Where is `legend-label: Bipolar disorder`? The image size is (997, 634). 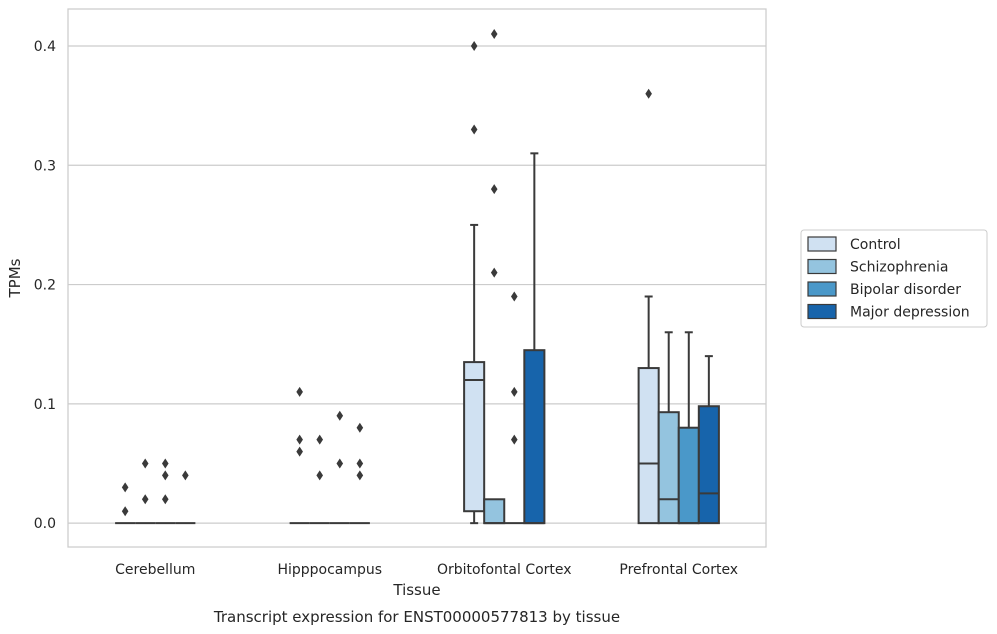 legend-label: Bipolar disorder is located at coordinates (905, 290).